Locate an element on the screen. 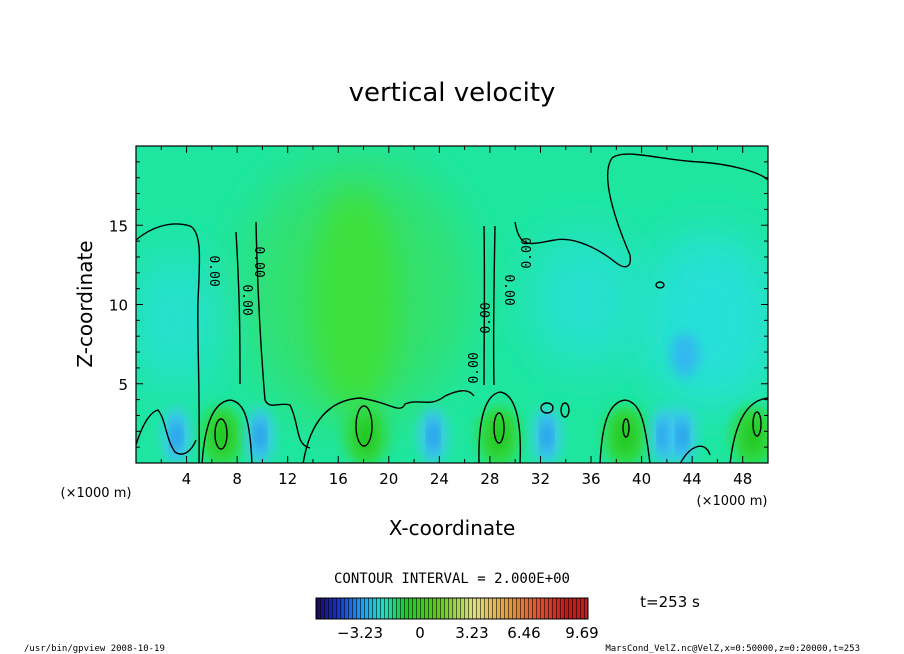 The image size is (904, 654). x-tick-label: 16 is located at coordinates (338, 479).